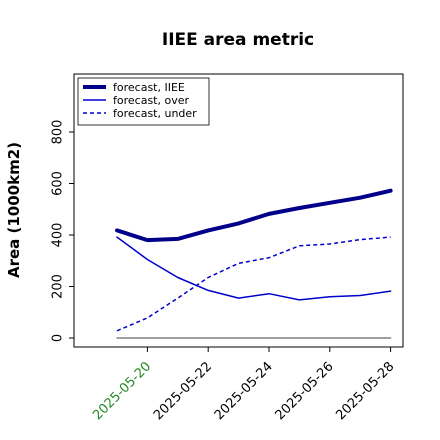 The image size is (440, 440). Describe the element at coordinates (254, 268) in the screenshot. I see `series-line-forecast-over` at that location.